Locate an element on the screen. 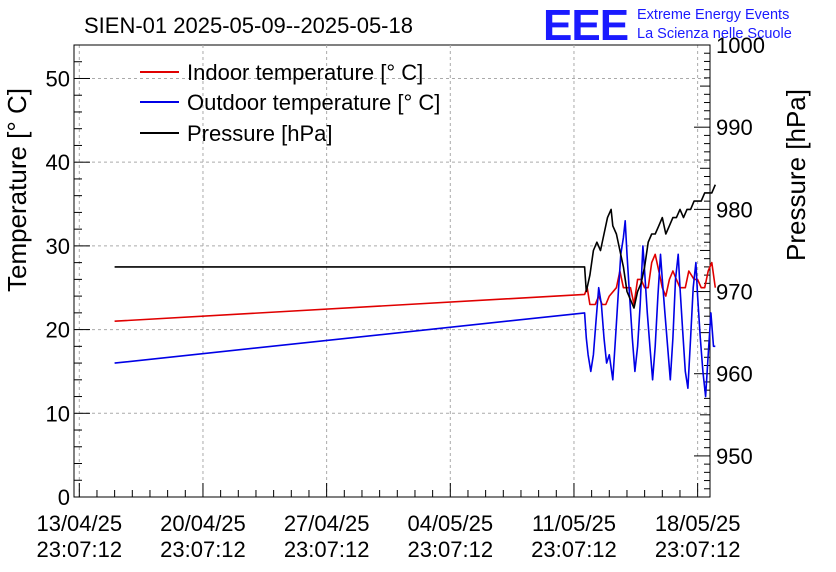  y-tick-label: 10 is located at coordinates (58, 413).